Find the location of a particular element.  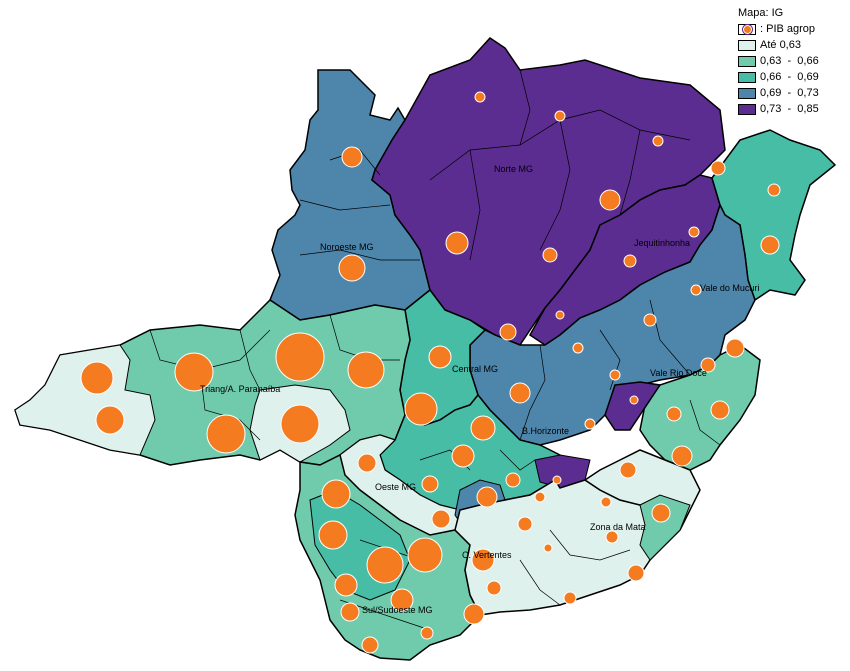

legend-class-row: 0,63 - 0,66 is located at coordinates (792, 61).